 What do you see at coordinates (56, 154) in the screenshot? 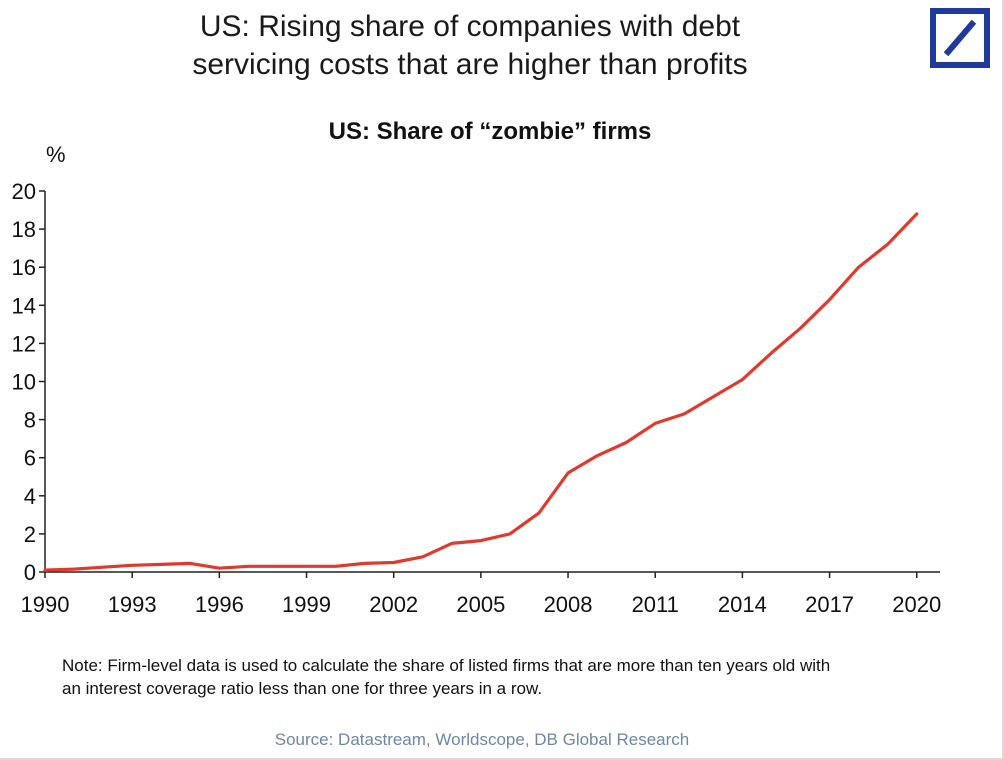
I see `y-axis-unit-label: %` at bounding box center [56, 154].